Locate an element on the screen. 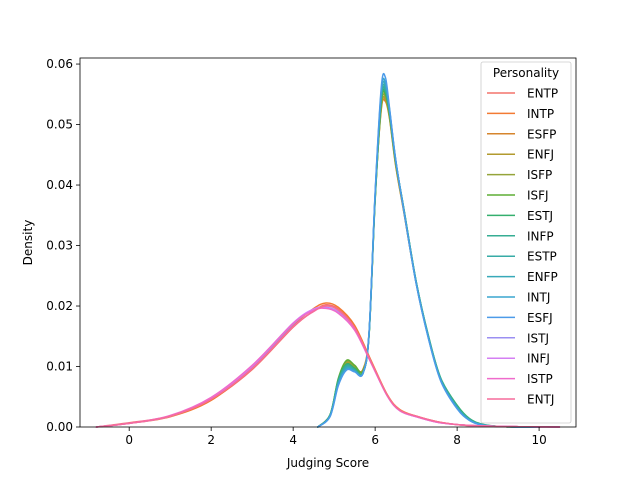  x-tick-label: 6 is located at coordinates (375, 440).